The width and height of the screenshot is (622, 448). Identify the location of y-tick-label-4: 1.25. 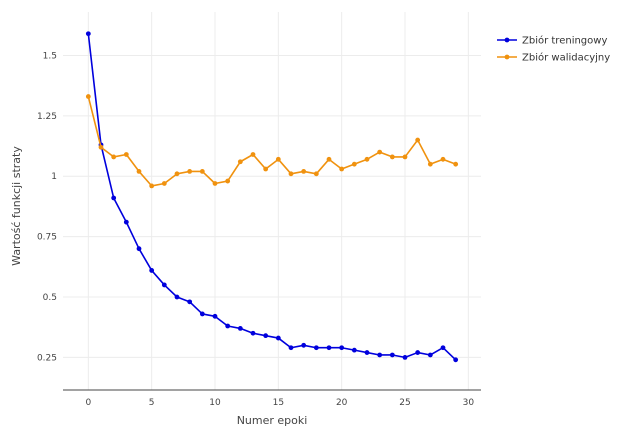
(47, 117).